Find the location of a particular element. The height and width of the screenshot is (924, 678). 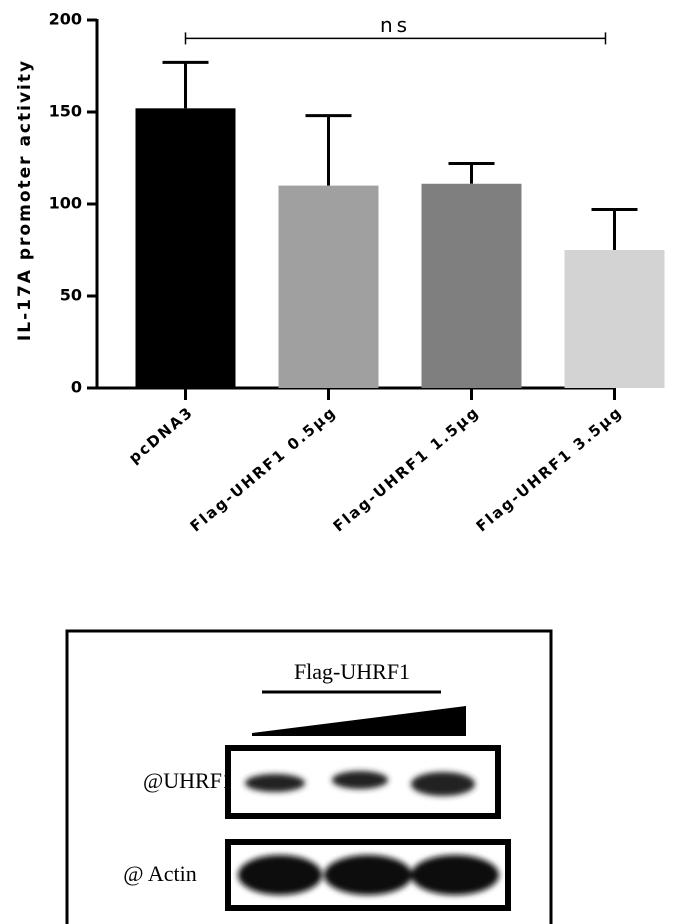

x-tick-label: pcDNA3 is located at coordinates (161, 435).